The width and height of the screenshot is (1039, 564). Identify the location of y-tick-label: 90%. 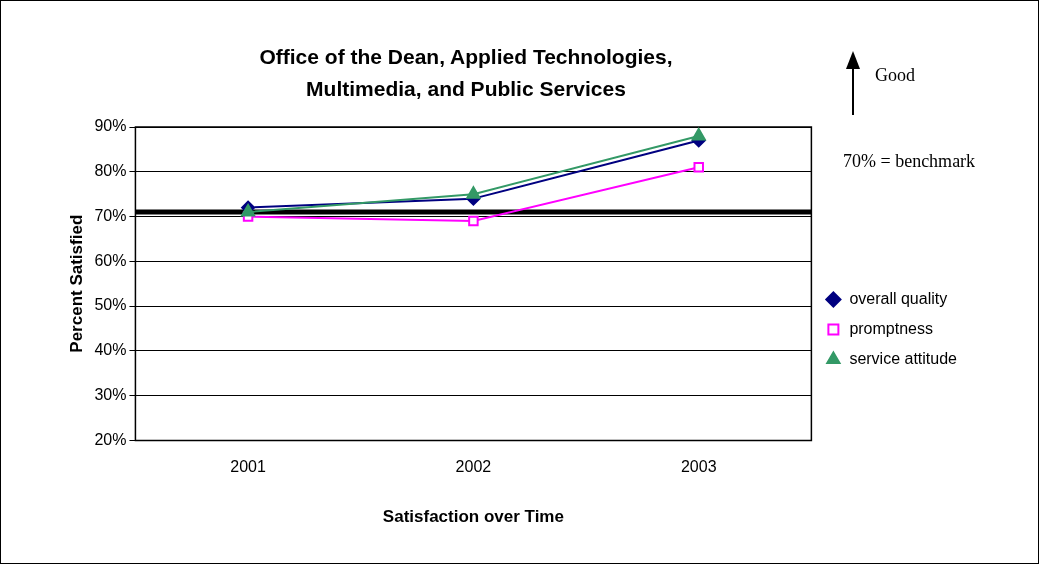
(110, 126).